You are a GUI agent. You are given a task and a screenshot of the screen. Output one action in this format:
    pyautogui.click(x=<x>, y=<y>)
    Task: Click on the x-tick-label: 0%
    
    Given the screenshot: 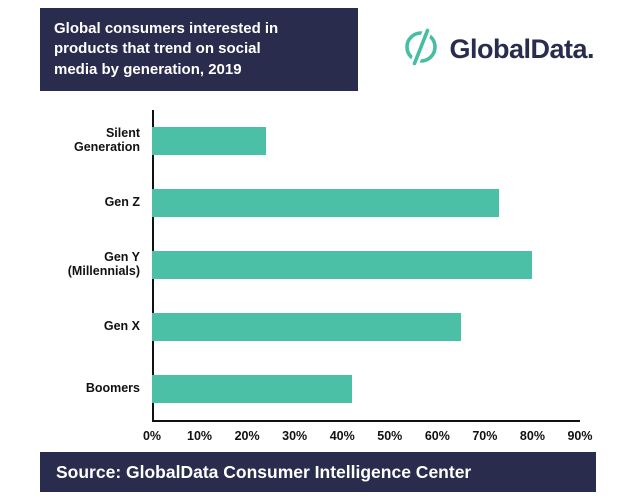 What is the action you would take?
    pyautogui.click(x=152, y=436)
    